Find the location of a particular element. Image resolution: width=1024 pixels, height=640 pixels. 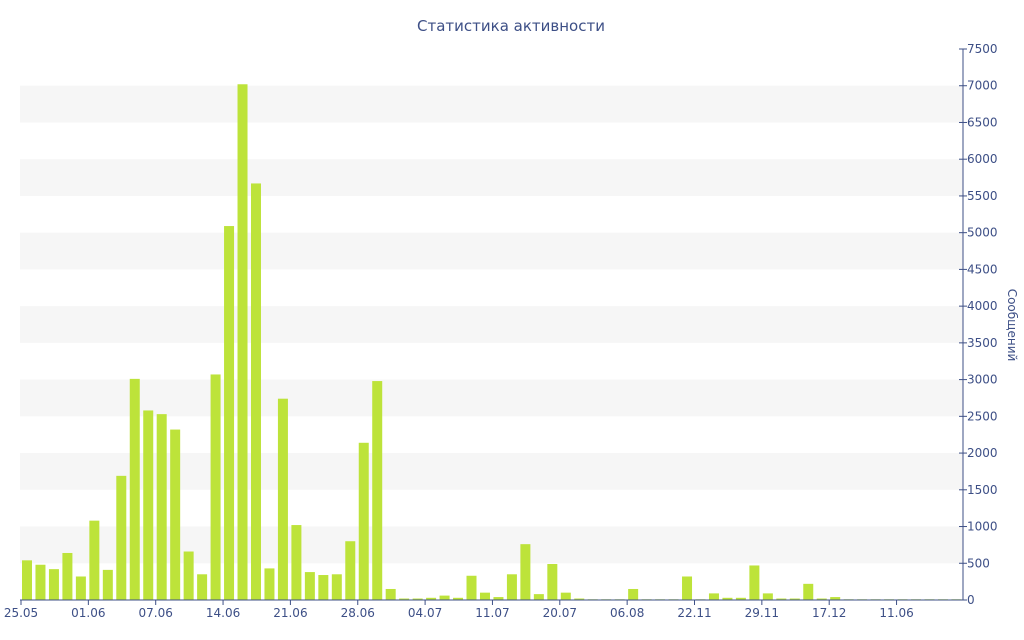

y-tick-label: 7500 is located at coordinates (982, 49).